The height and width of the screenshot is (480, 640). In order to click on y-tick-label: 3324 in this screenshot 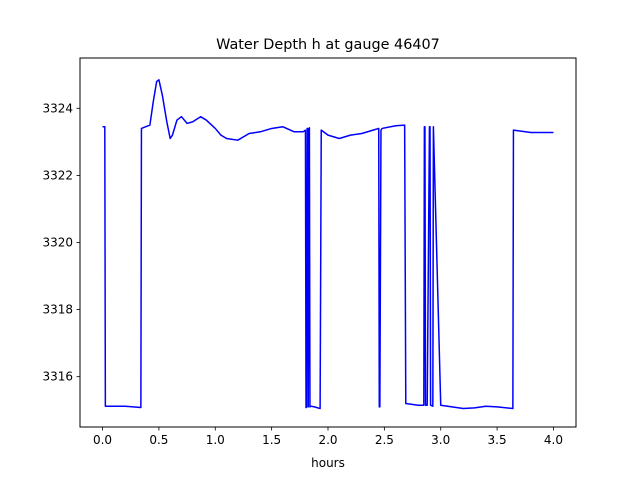, I will do `click(57, 108)`.